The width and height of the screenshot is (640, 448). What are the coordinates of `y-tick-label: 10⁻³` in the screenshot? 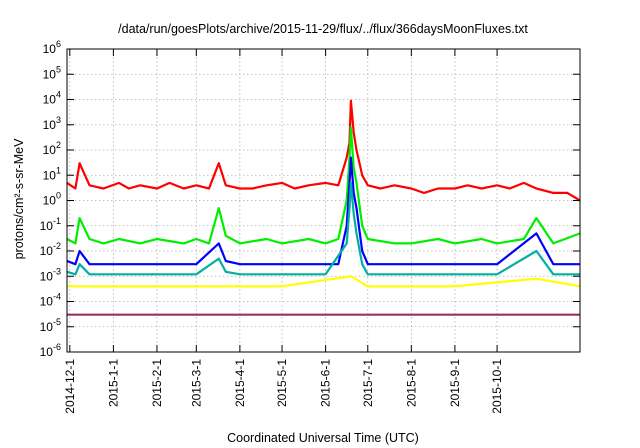 It's located at (50, 274).